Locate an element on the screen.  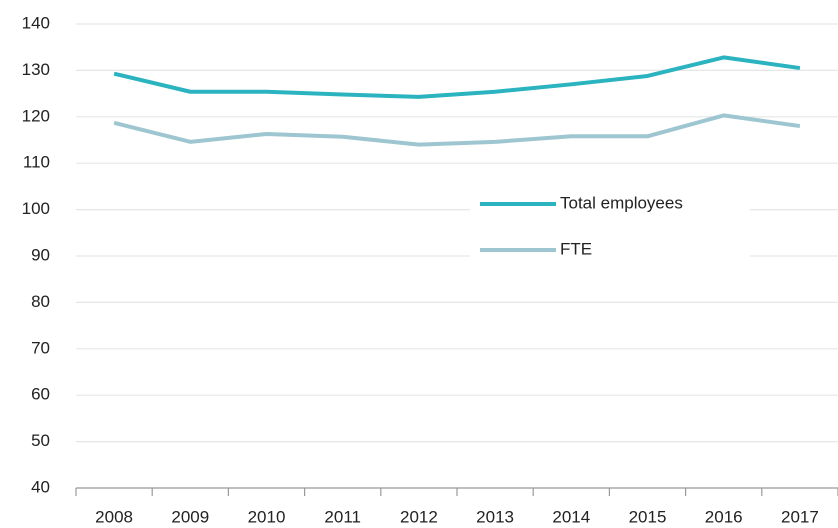
x-tick-label: 2008 is located at coordinates (114, 516).